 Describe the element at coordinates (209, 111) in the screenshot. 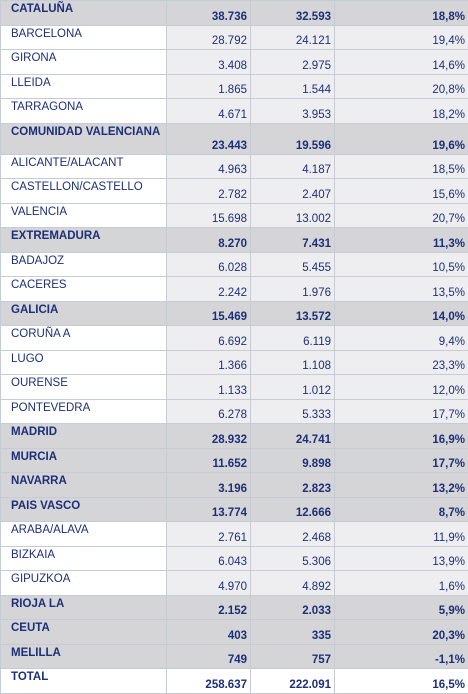

I see `value-a-cell: 4.671` at that location.